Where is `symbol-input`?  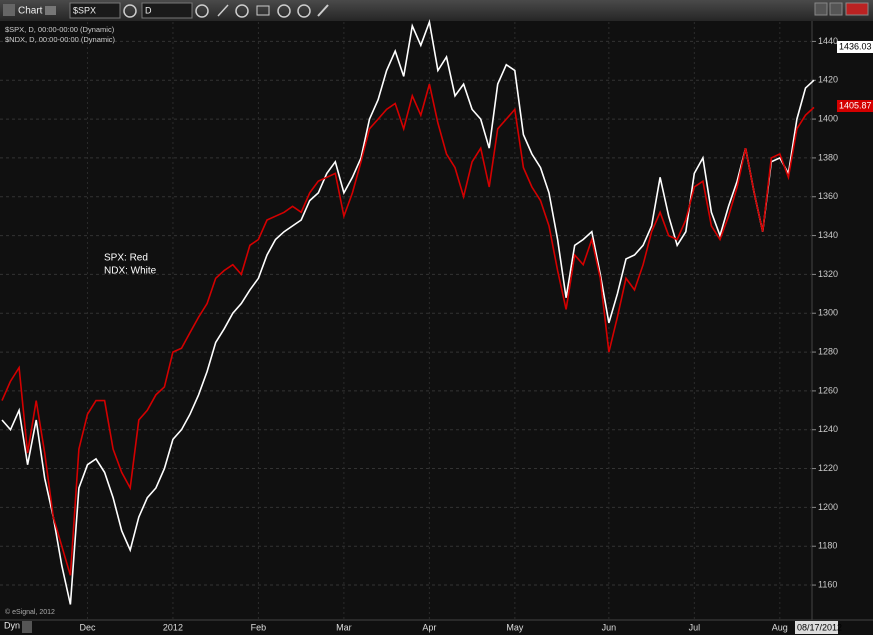 symbol-input is located at coordinates (95, 10).